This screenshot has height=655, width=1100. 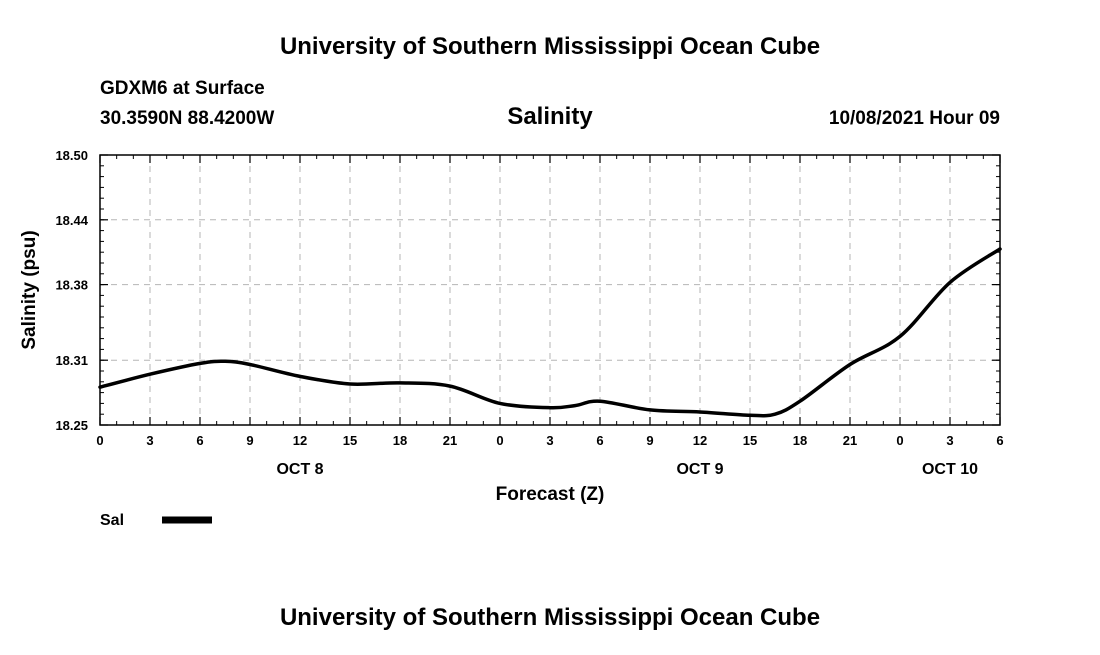 What do you see at coordinates (29, 289) in the screenshot?
I see `y-axis-label: Salinity (psu)` at bounding box center [29, 289].